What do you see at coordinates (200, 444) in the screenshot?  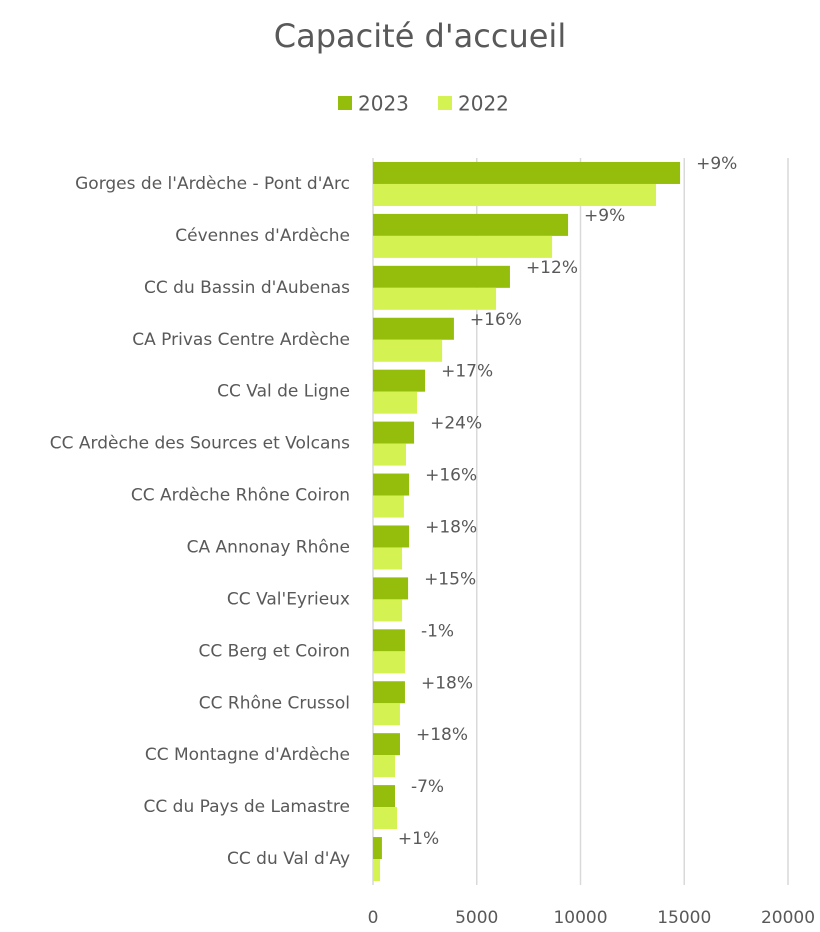 I see `y-tick-label: CC Ardèche des Sources et Volcans` at bounding box center [200, 444].